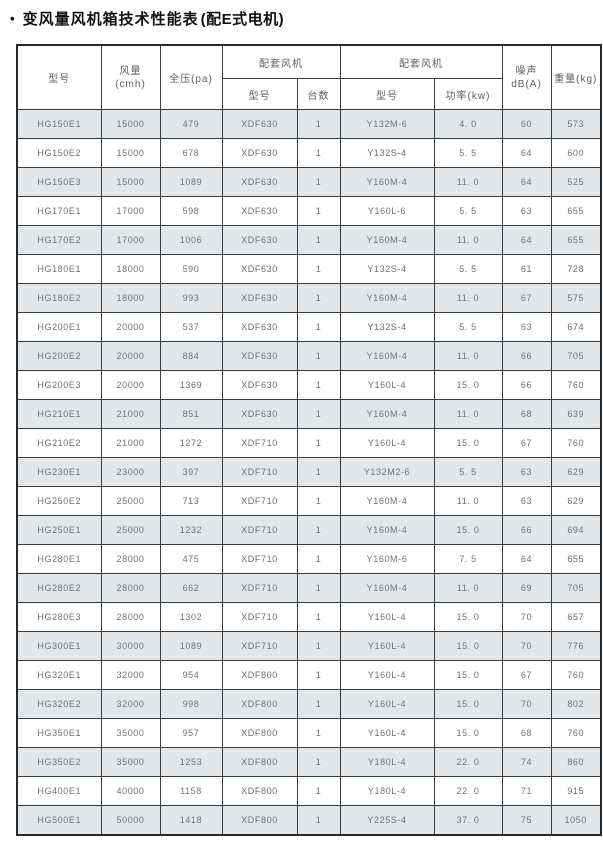 This screenshot has width=603, height=858. What do you see at coordinates (526, 675) in the screenshot?
I see `cell-noise: 67` at bounding box center [526, 675].